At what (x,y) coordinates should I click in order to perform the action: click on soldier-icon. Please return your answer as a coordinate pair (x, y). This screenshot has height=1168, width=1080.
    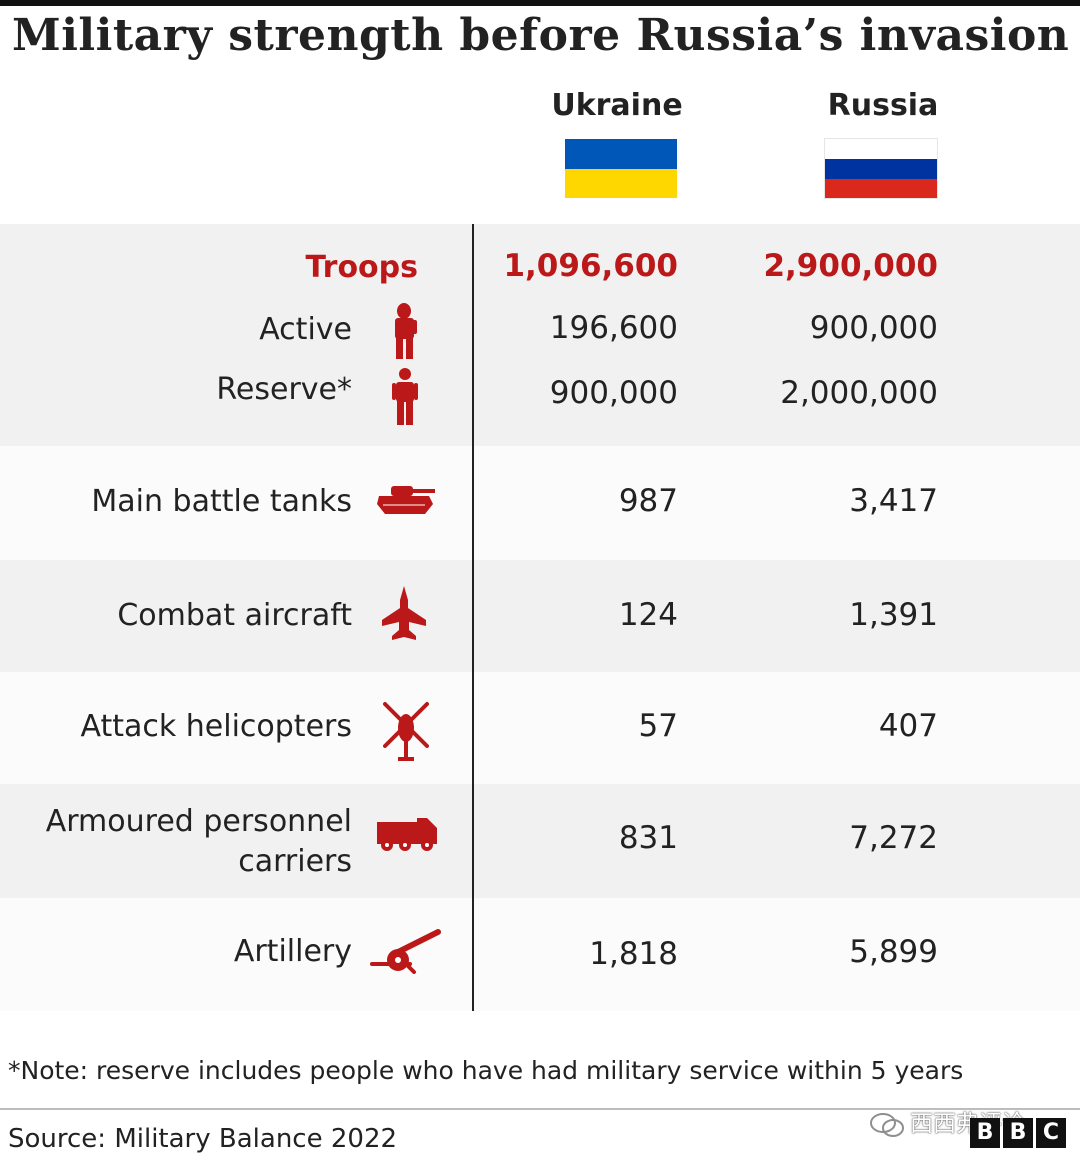
    Looking at the image, I should click on (406, 331).